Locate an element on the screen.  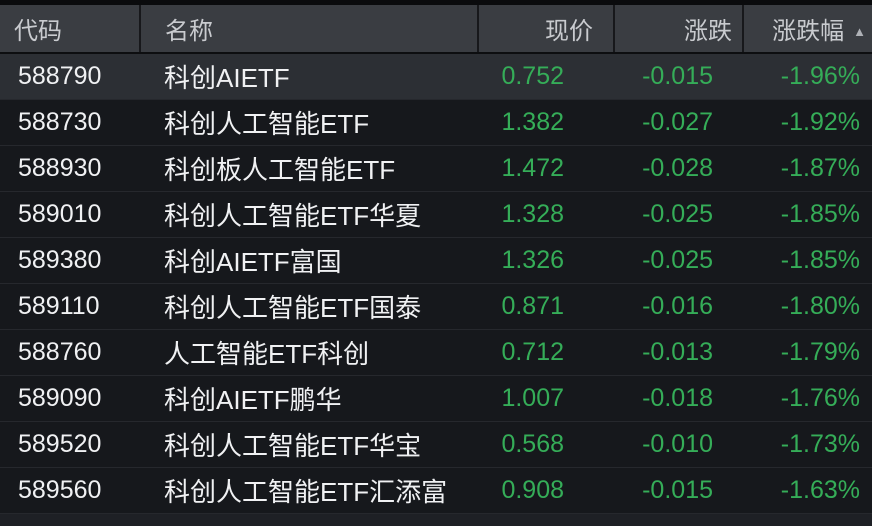
table-row: 589010 科创人工智能ETF华夏 1.328 -0.025 -1.85% is located at coordinates (436, 214).